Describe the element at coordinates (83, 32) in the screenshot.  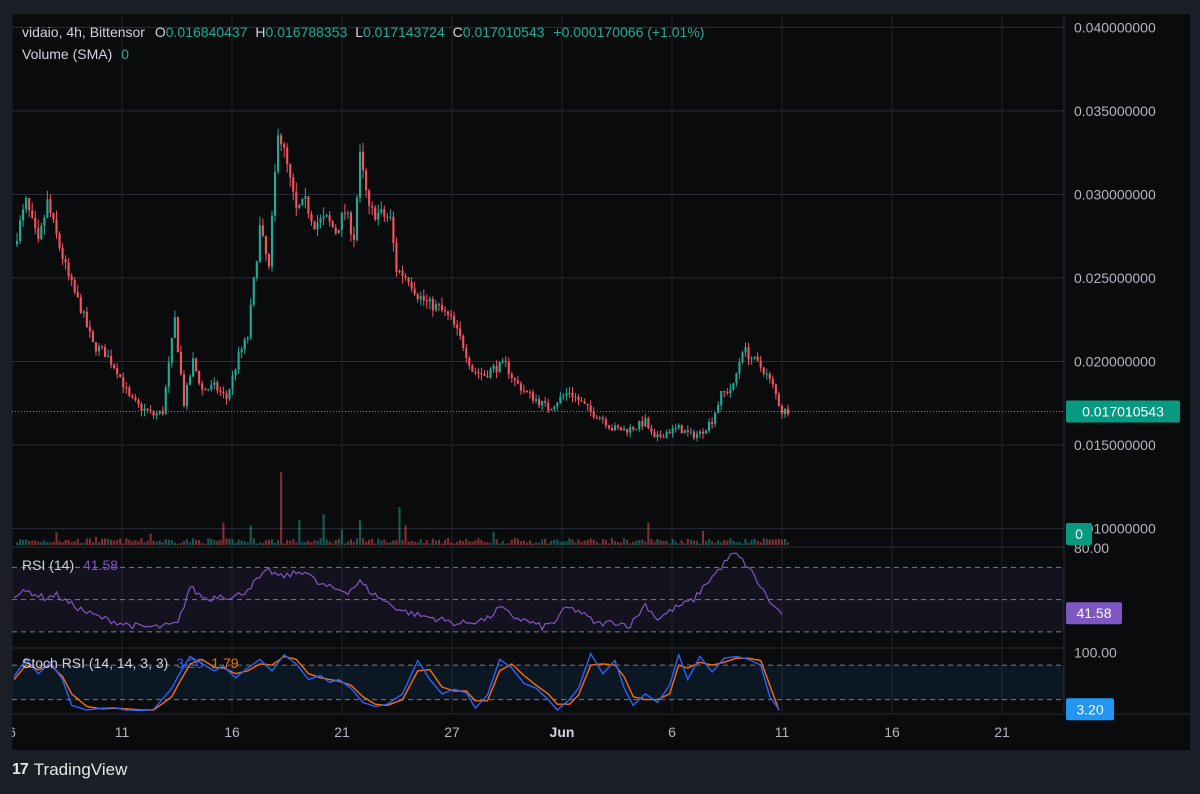
I see `symbol-title: vidaio, 4h, Bittensor` at that location.